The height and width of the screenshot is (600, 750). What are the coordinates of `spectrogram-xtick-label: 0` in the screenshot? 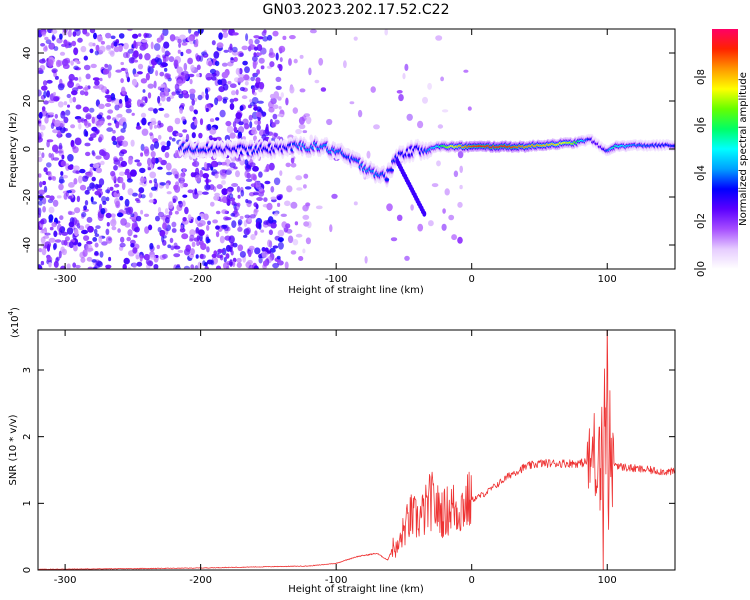 It's located at (472, 279).